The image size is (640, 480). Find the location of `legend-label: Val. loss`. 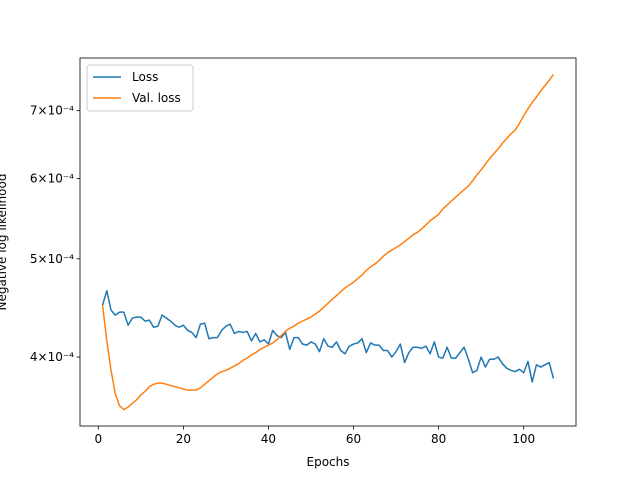

legend-label: Val. loss is located at coordinates (156, 98).